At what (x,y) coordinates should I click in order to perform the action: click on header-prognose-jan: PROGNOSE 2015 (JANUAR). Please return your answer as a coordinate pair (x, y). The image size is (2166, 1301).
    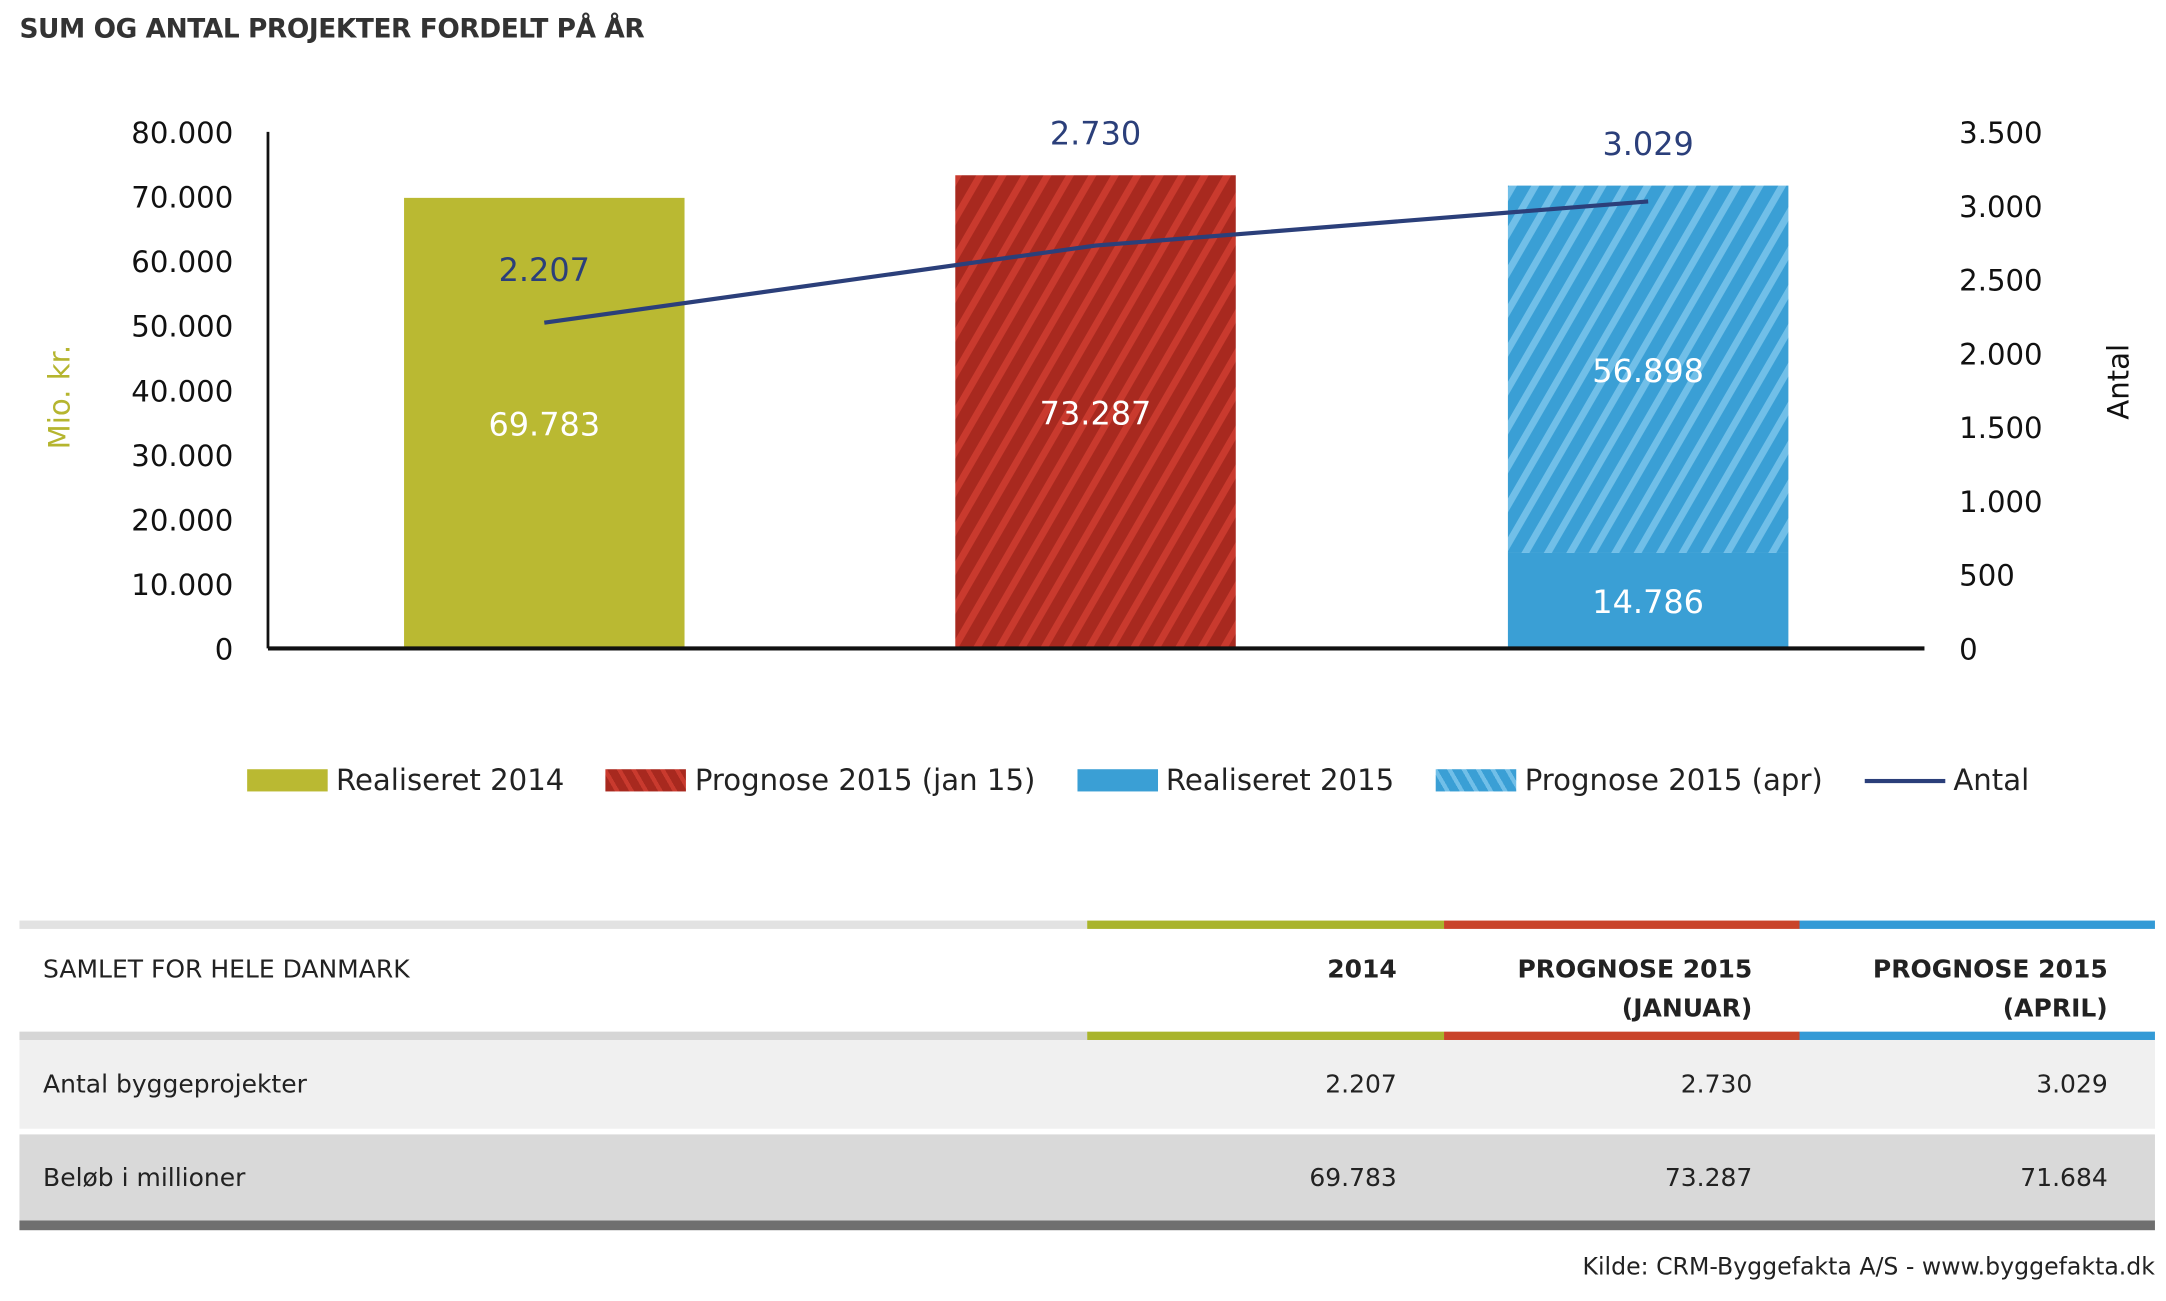
    Looking at the image, I should click on (1621, 980).